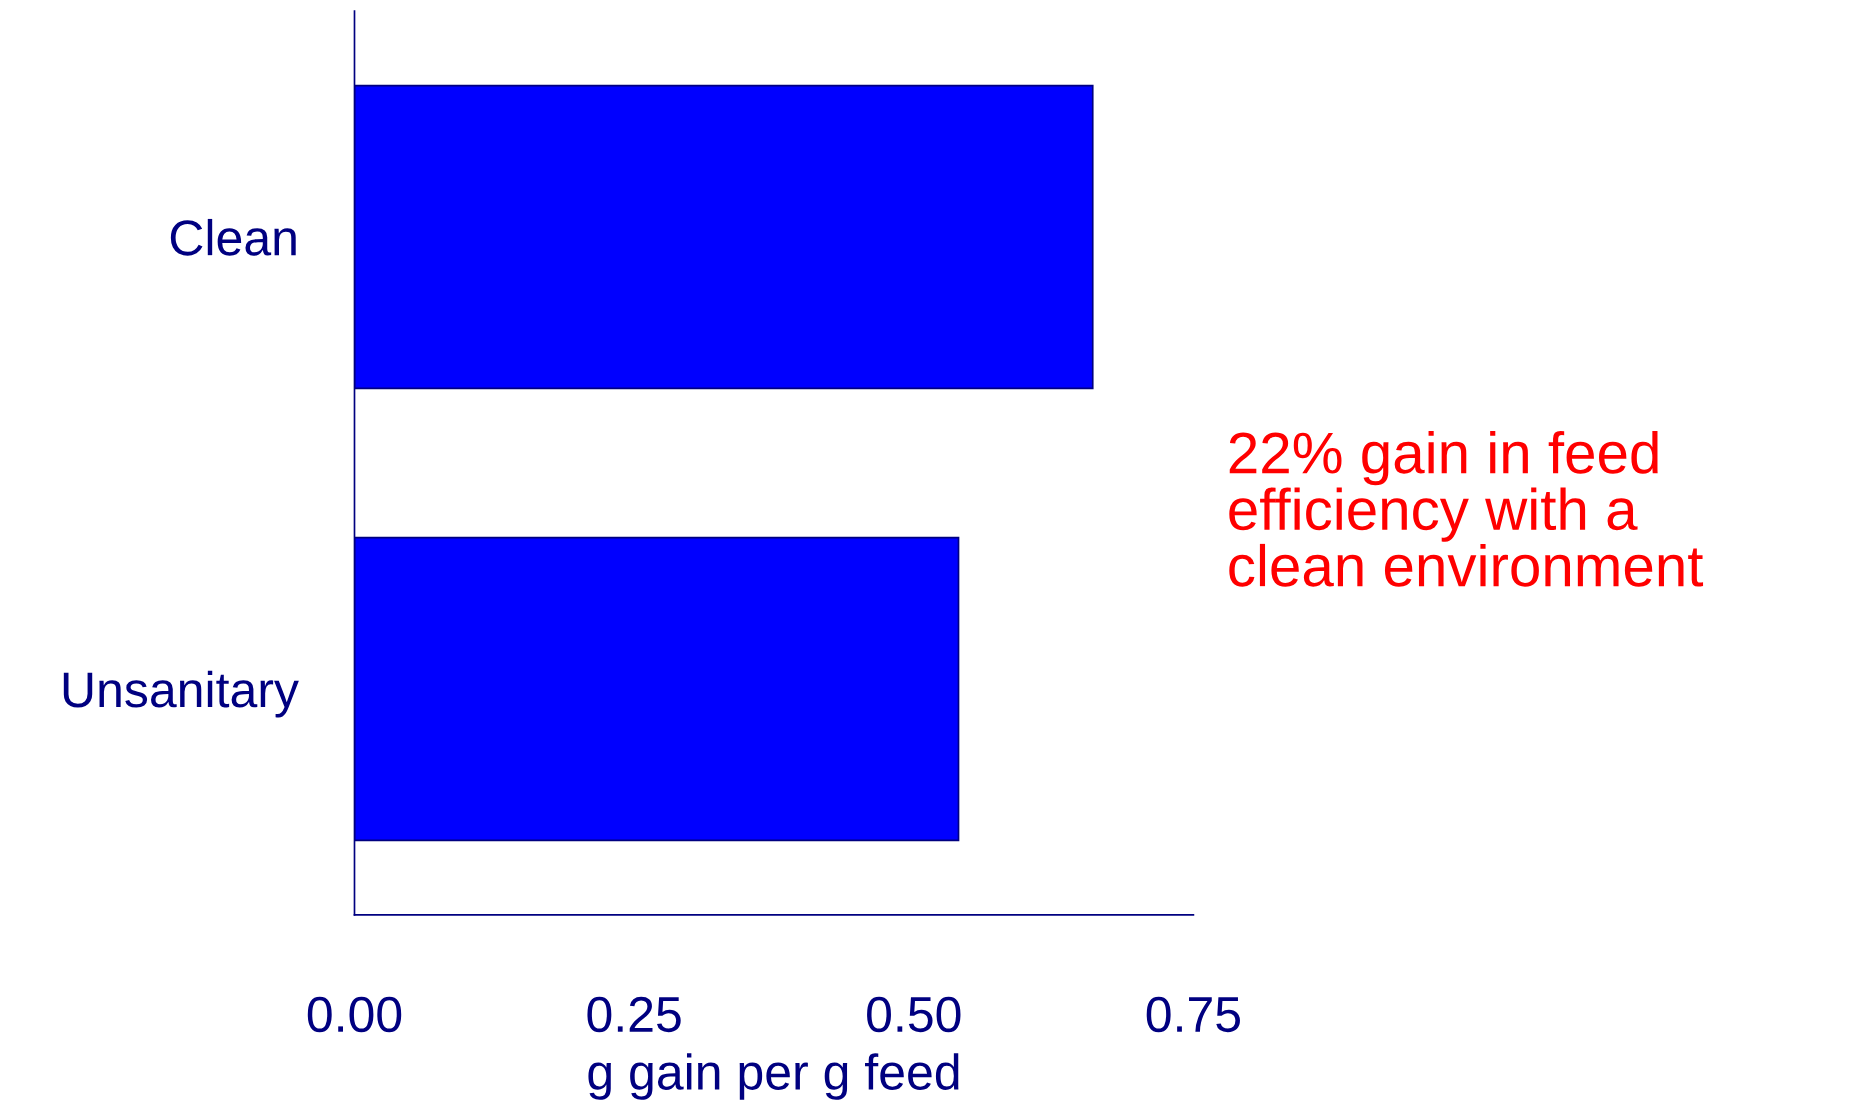 This screenshot has height=1109, width=1856. What do you see at coordinates (354, 1014) in the screenshot?
I see `x-tick-label: 0.00` at bounding box center [354, 1014].